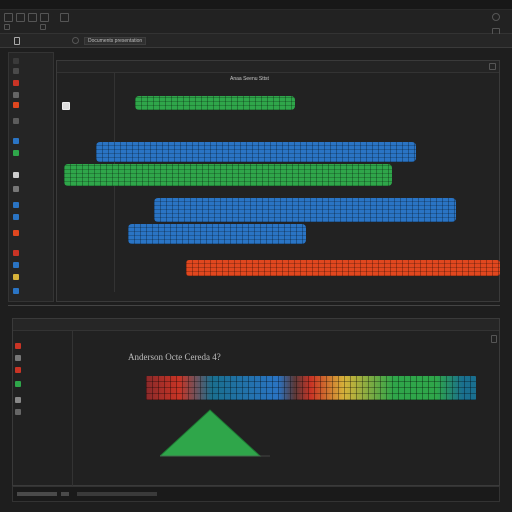 This screenshot has width=512, height=512. Describe the element at coordinates (256, 5) in the screenshot. I see `menu-bar` at that location.